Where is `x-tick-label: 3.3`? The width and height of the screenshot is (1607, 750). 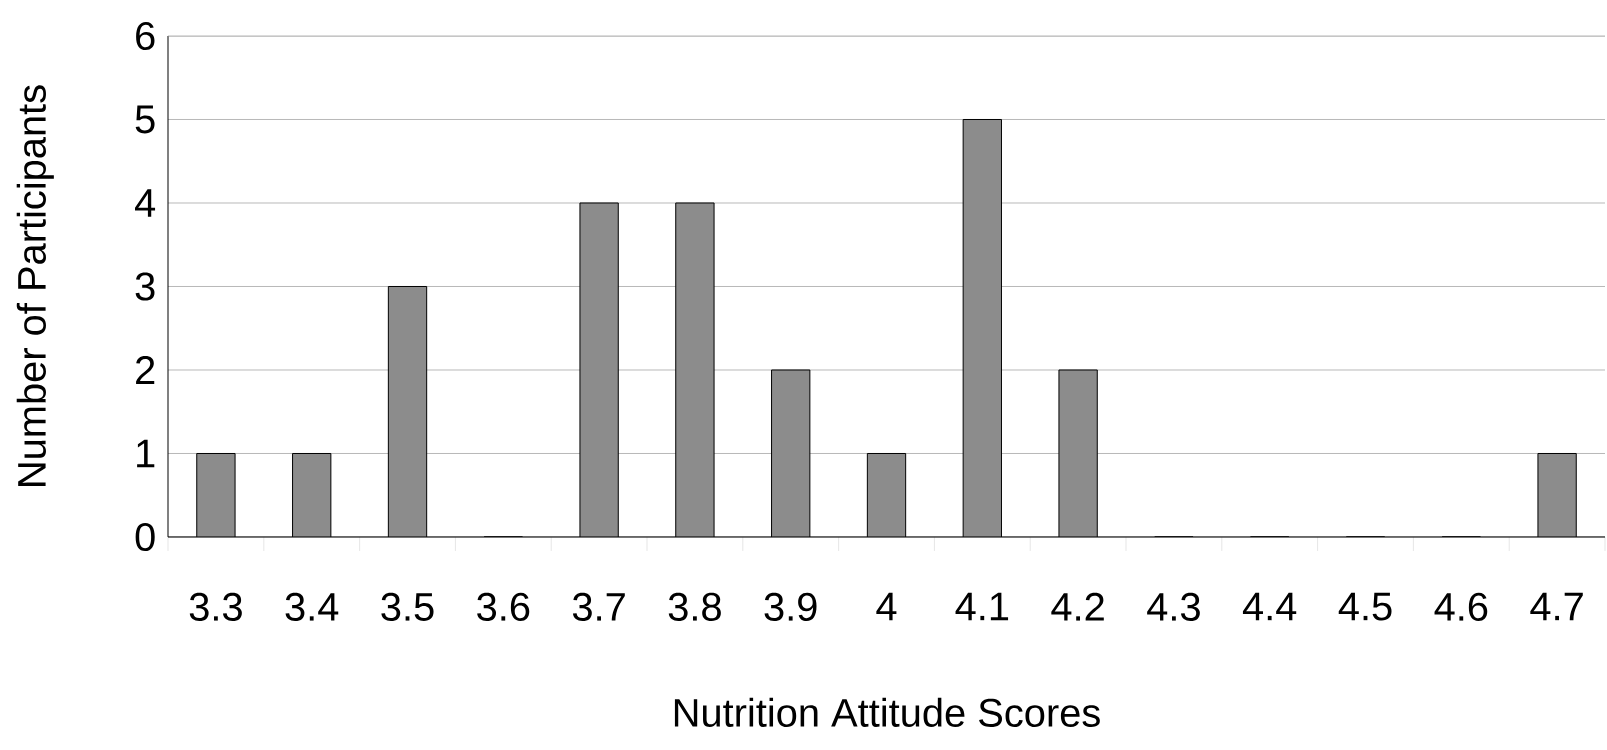
x-tick-label: 3.3 is located at coordinates (215, 606).